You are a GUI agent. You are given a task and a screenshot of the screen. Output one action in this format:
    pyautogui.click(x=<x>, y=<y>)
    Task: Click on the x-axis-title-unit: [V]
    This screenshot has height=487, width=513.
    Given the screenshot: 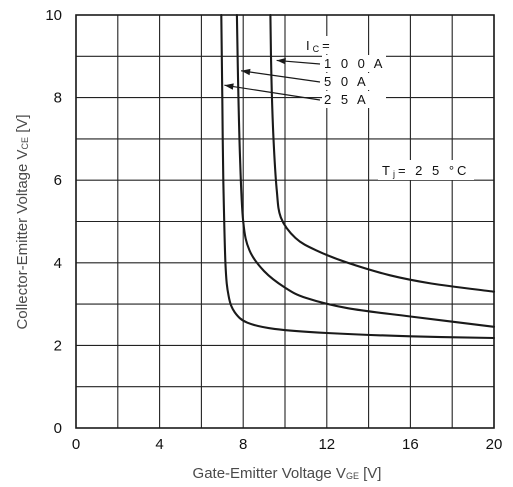 What is the action you would take?
    pyautogui.click(x=370, y=473)
    